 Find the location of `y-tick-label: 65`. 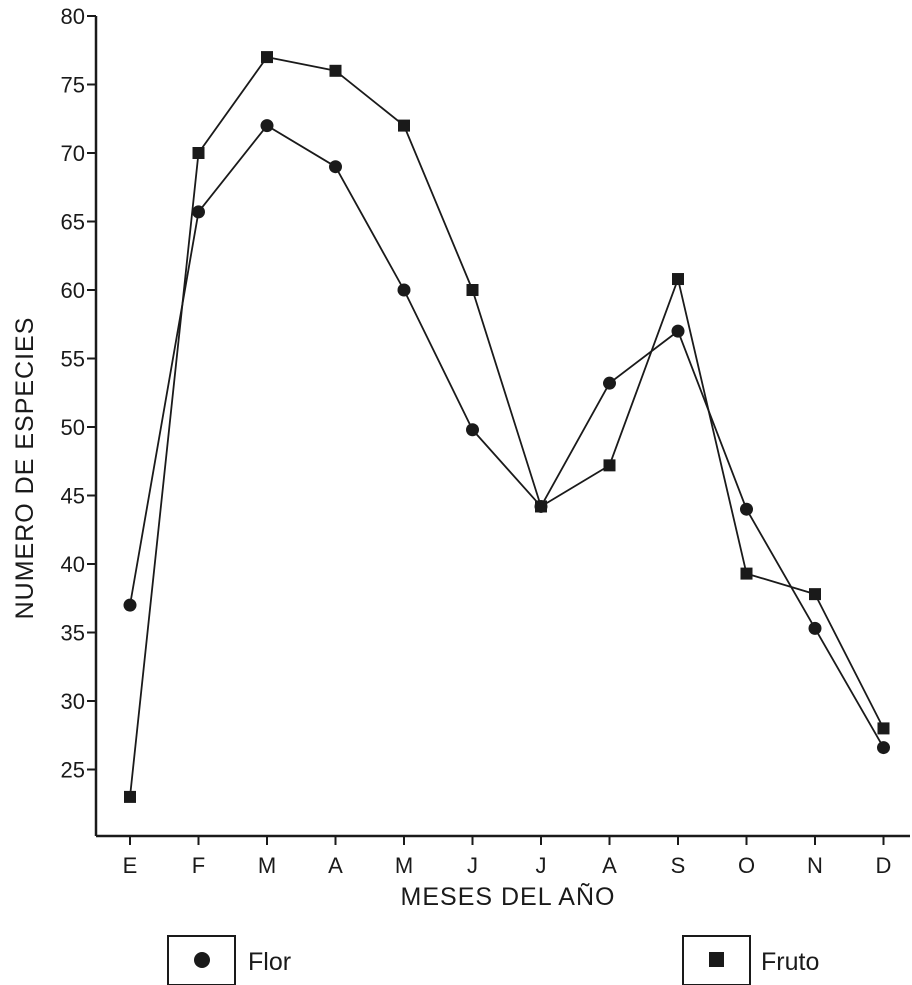

y-tick-label: 65 is located at coordinates (73, 222).